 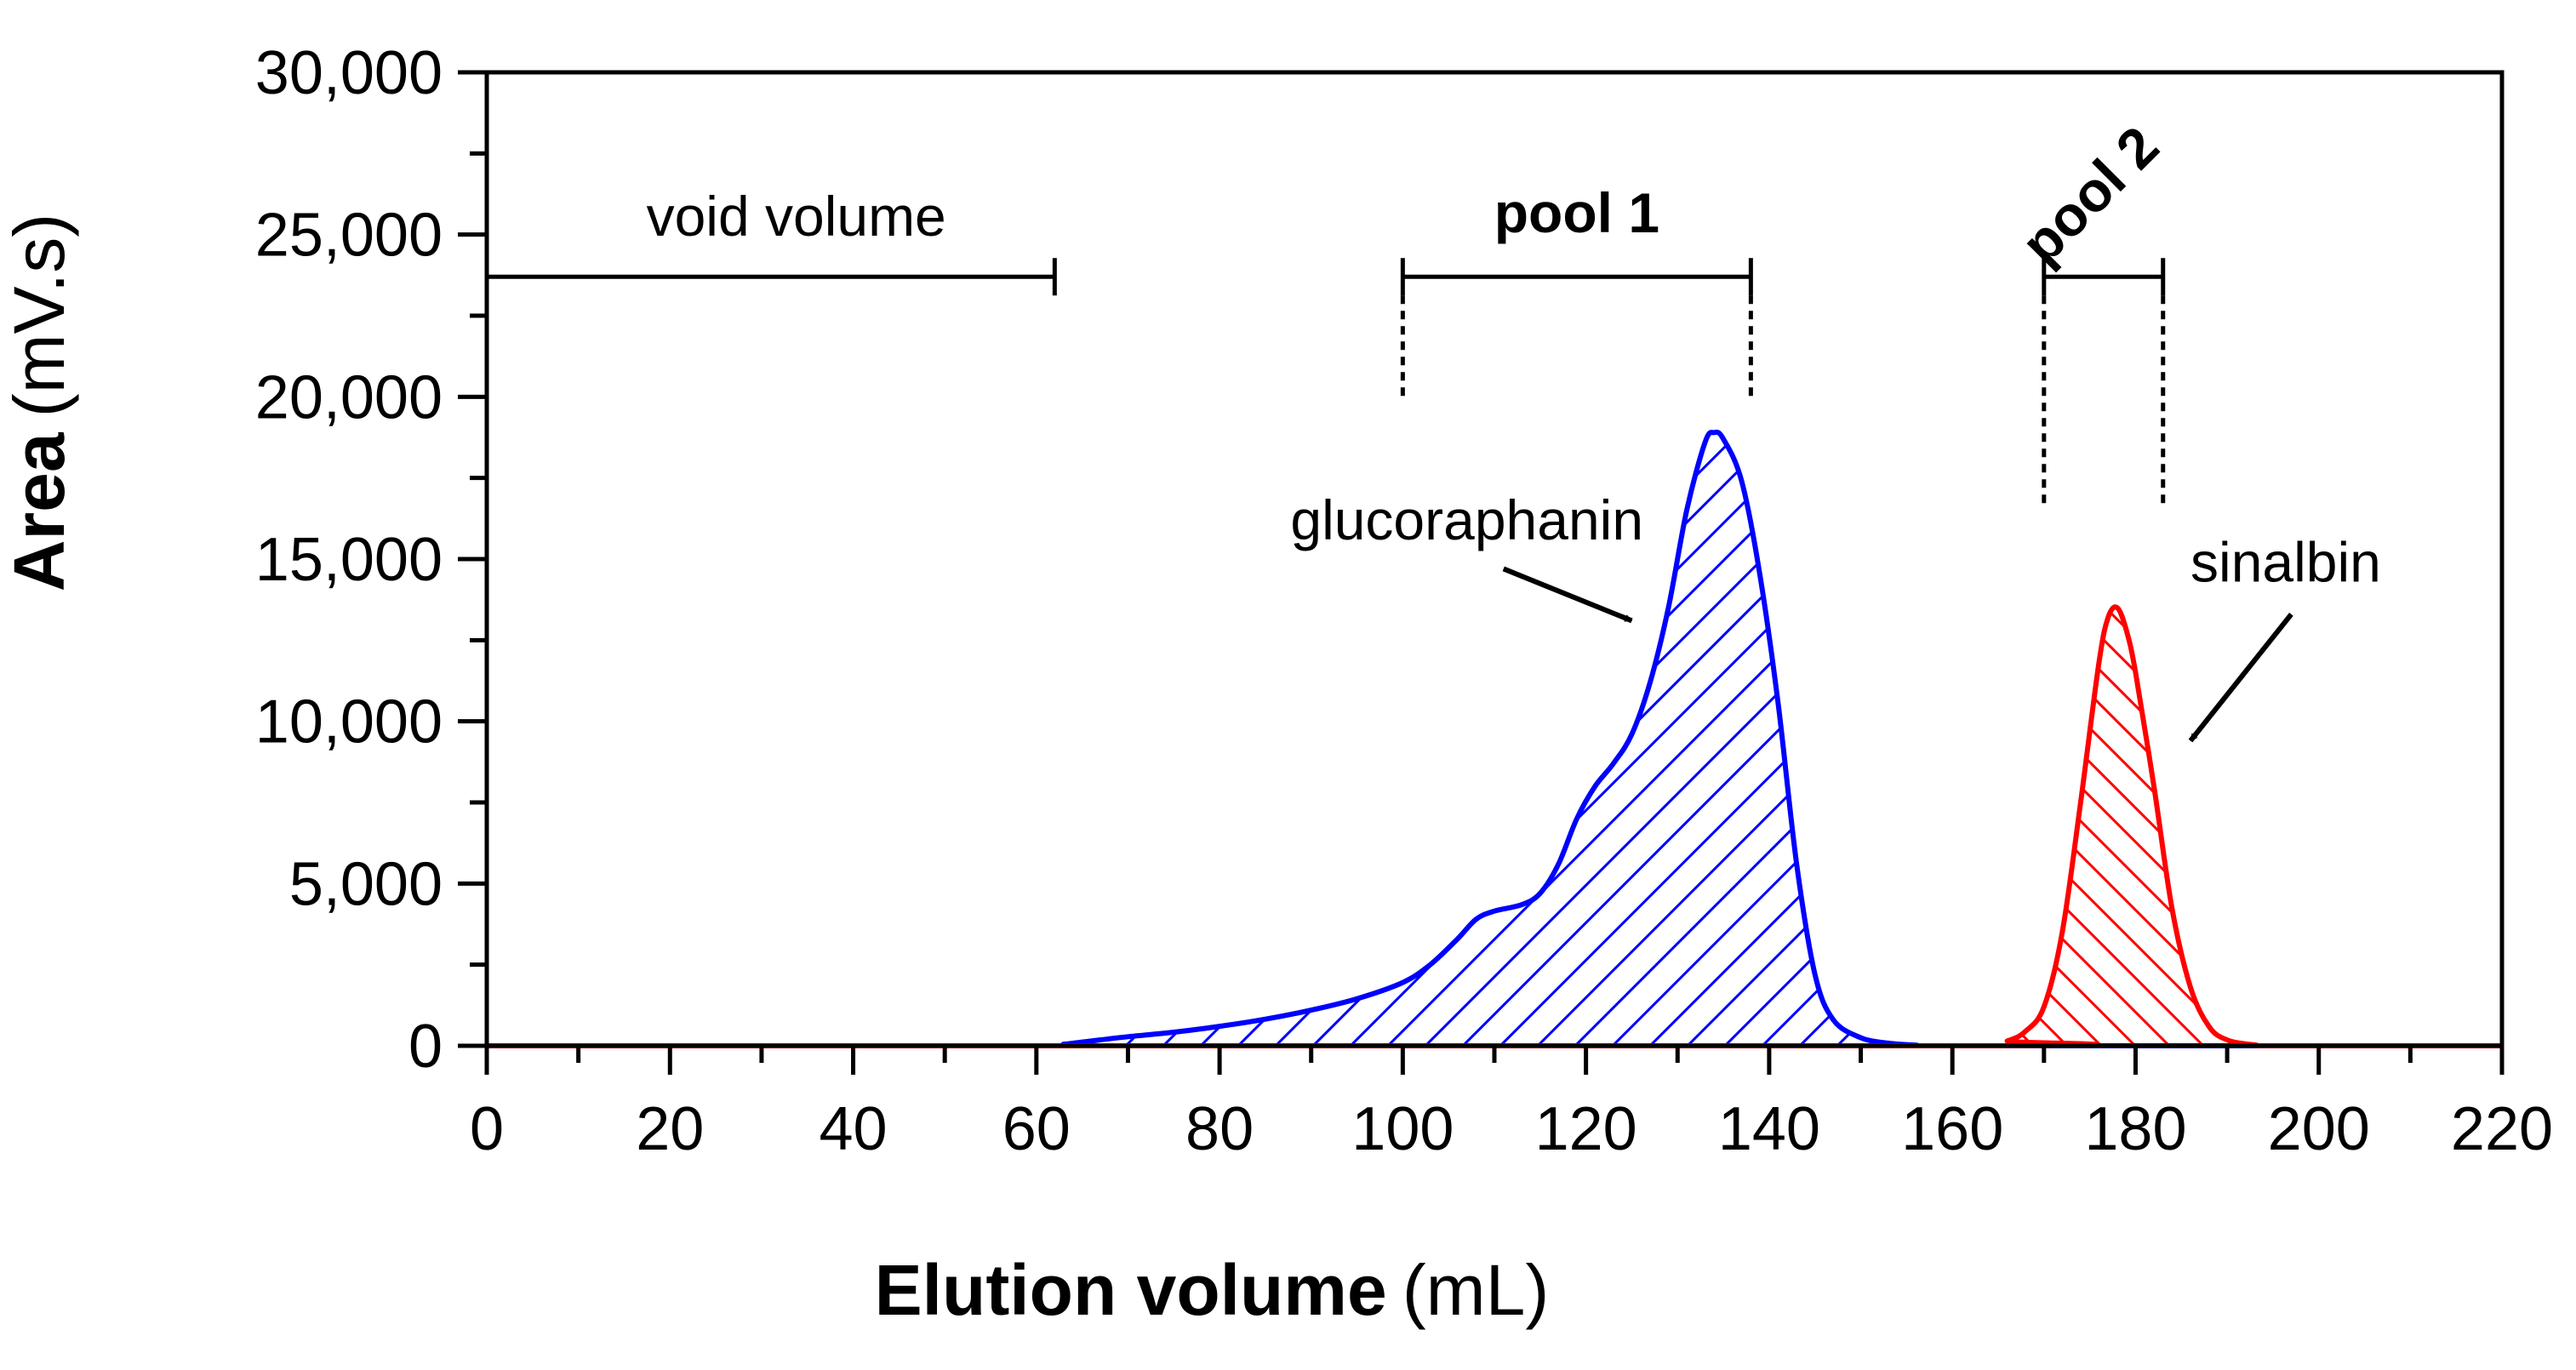 What do you see at coordinates (1402, 1129) in the screenshot?
I see `x-tick-label: 100` at bounding box center [1402, 1129].